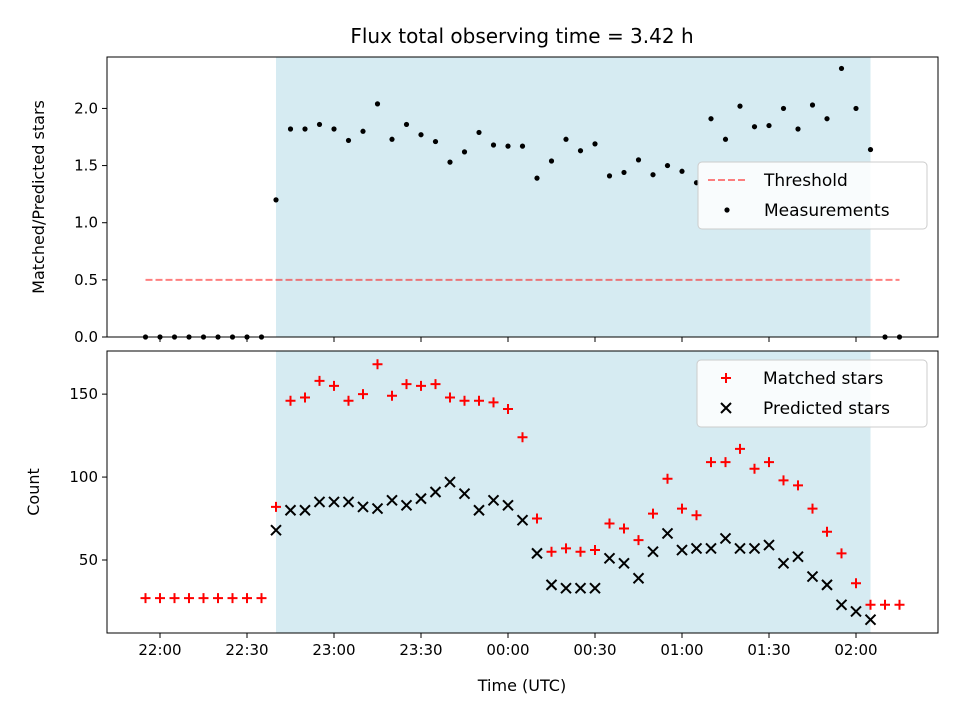  Describe the element at coordinates (86, 223) in the screenshot. I see `top-y-tick-label: 1.0` at that location.